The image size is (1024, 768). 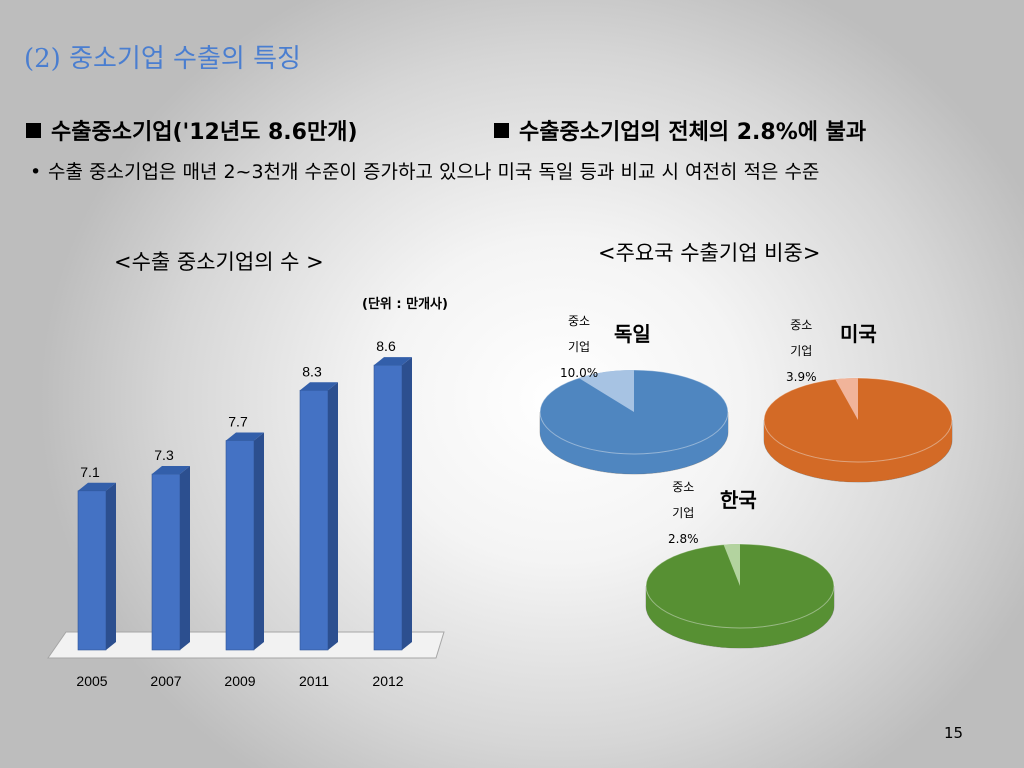 I want to click on bar-chart-unit: (단위 : 만개사), so click(x=405, y=304).